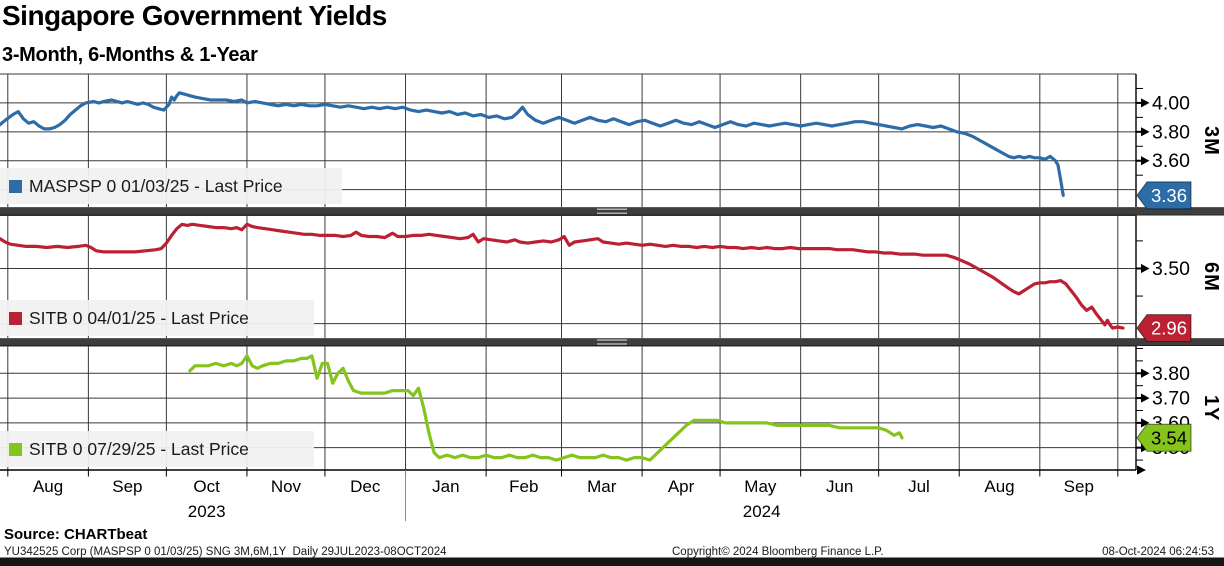 Image resolution: width=1224 pixels, height=566 pixels. I want to click on y-axis-6m: 3.50, so click(1163, 268).